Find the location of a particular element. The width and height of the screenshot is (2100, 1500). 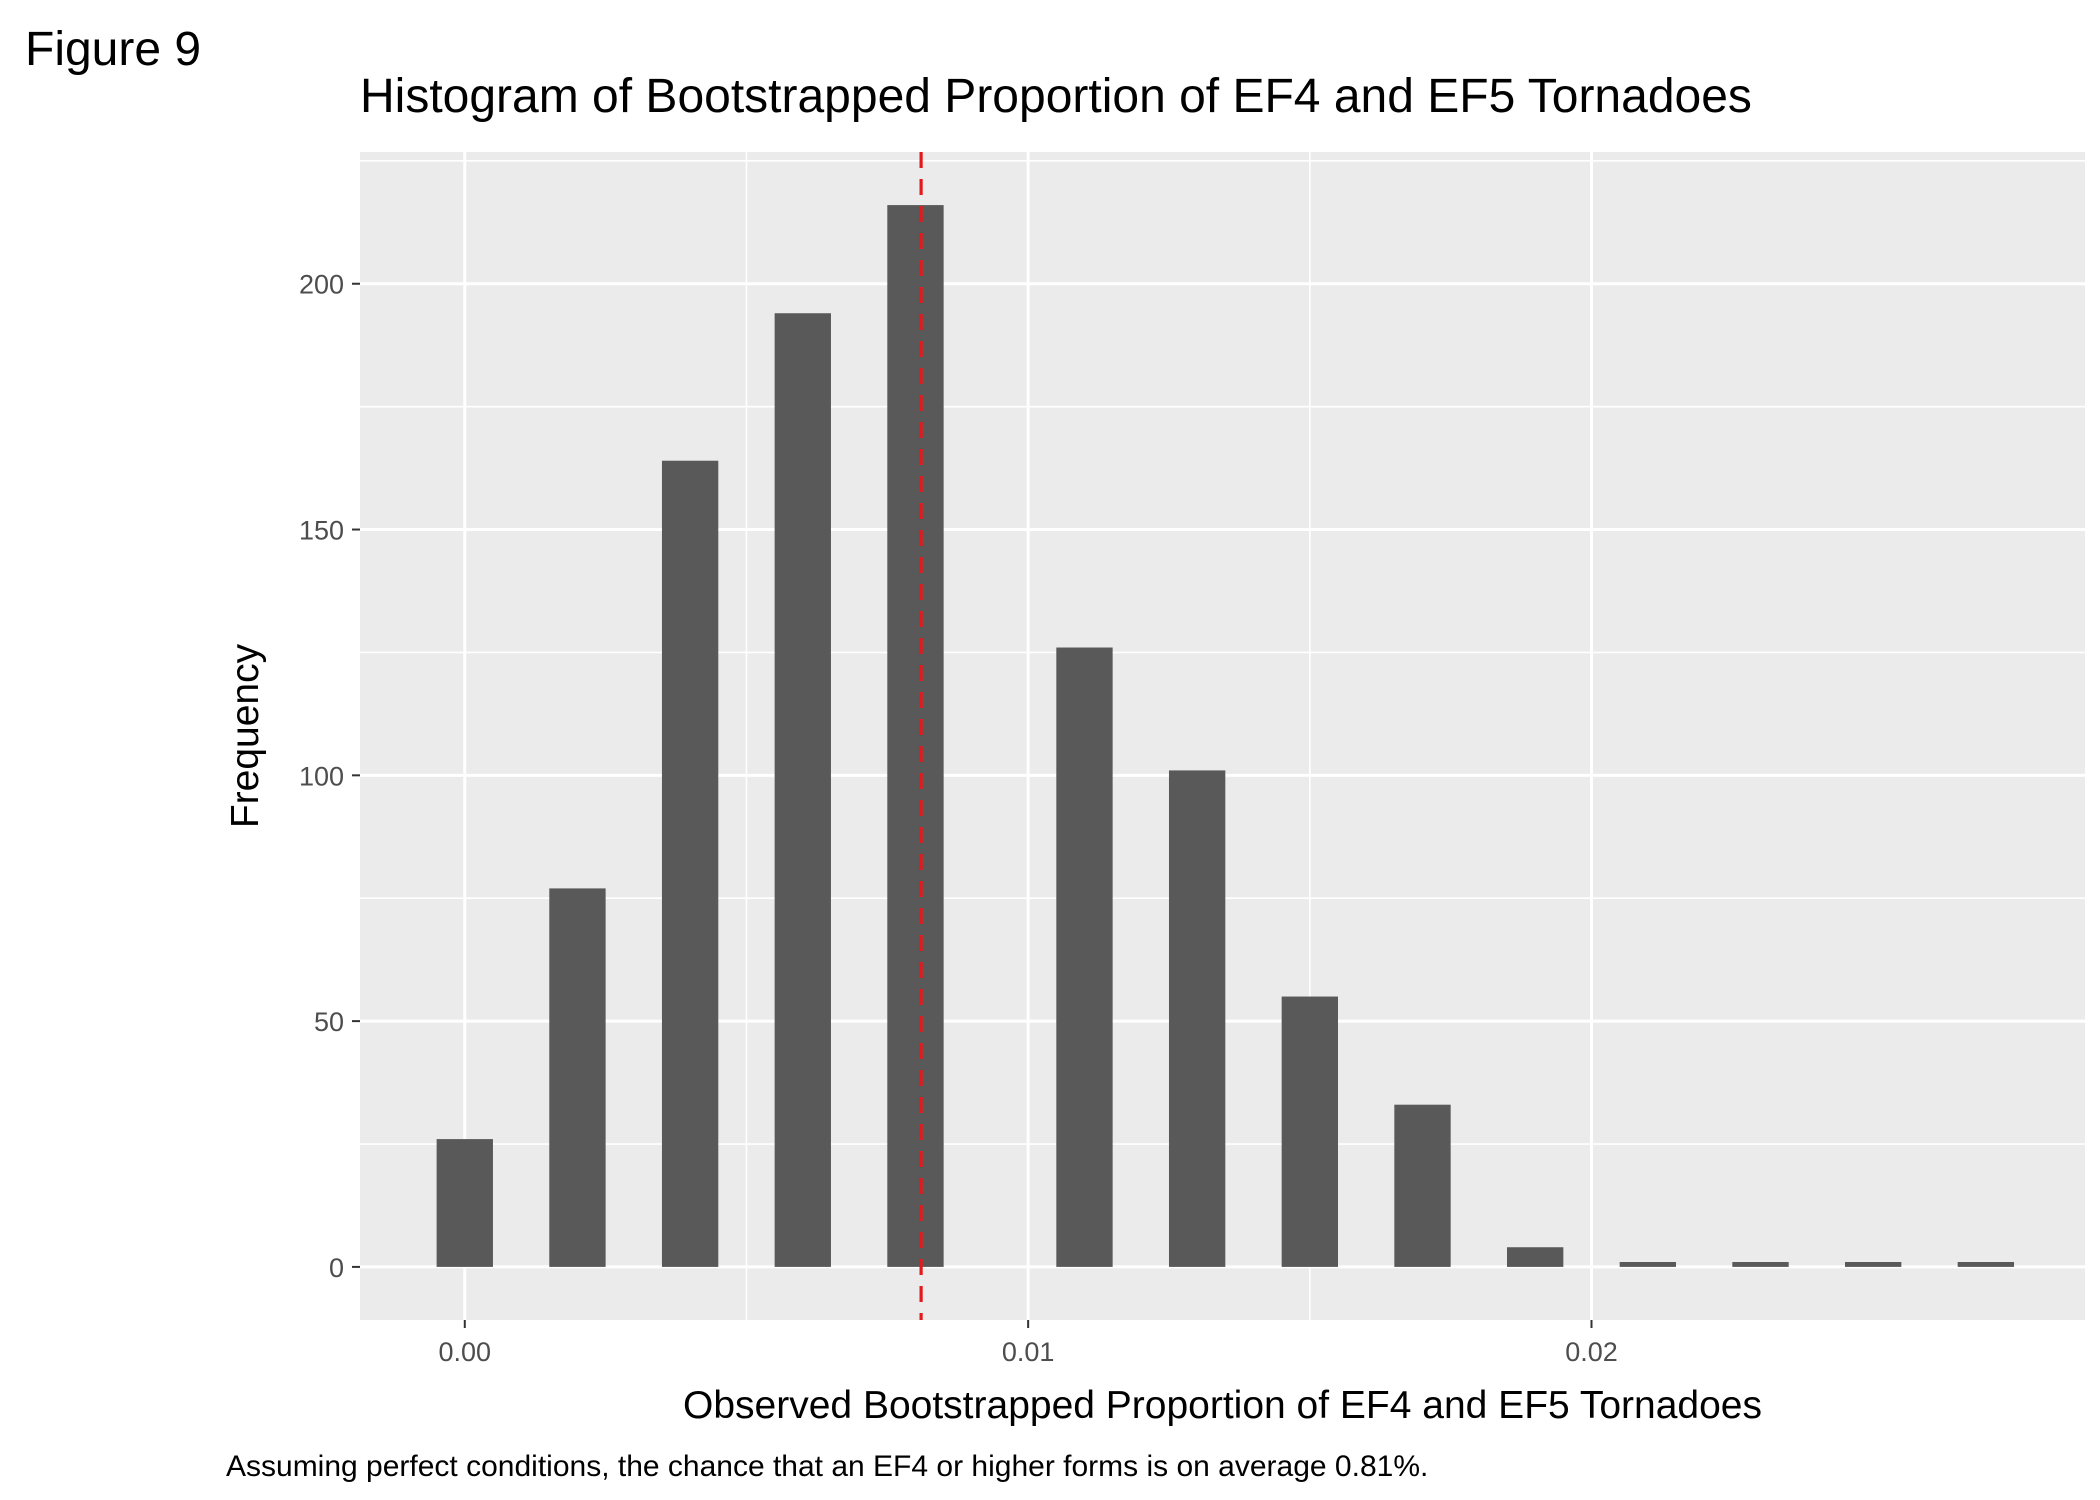

y-axis-title: Frequency is located at coordinates (245, 735).